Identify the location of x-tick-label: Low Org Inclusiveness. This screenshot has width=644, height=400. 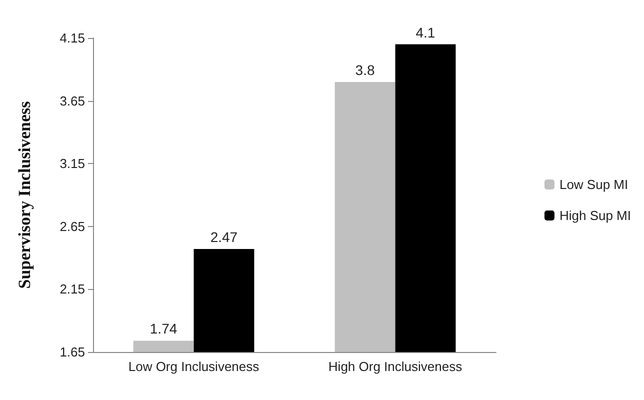
(194, 366).